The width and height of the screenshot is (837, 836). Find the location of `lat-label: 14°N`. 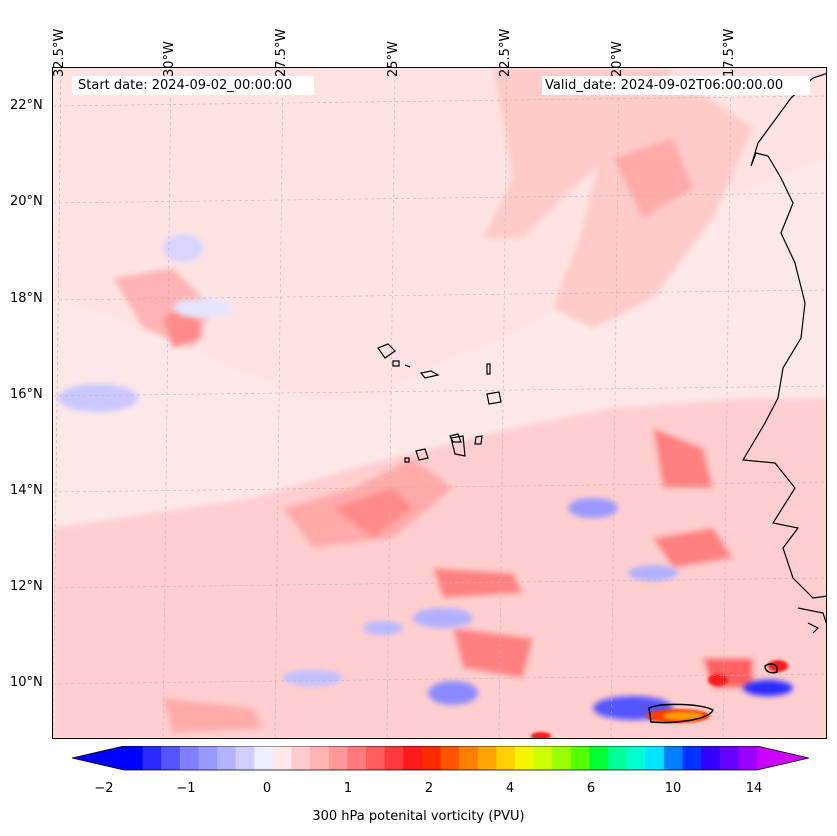

lat-label: 14°N is located at coordinates (26, 490).